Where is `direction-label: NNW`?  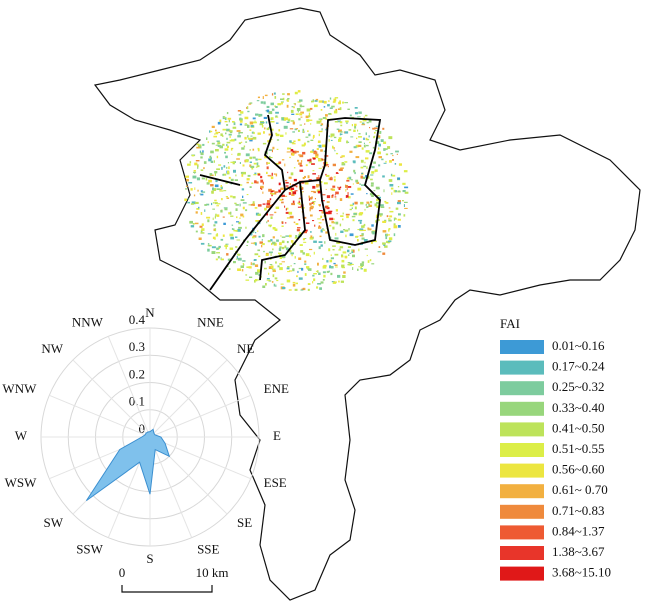 direction-label: NNW is located at coordinates (88, 321).